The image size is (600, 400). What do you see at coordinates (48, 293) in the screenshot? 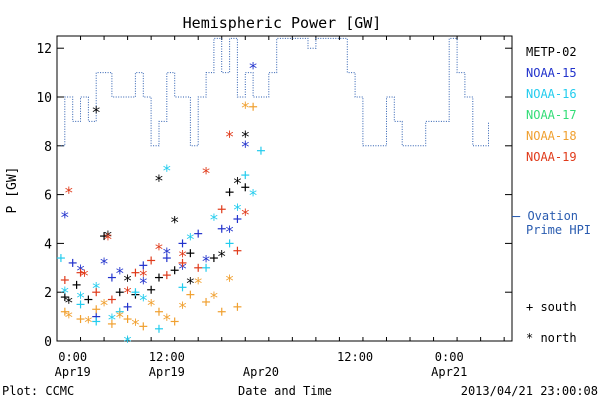
I see `y-tick-label: 2` at bounding box center [48, 293].